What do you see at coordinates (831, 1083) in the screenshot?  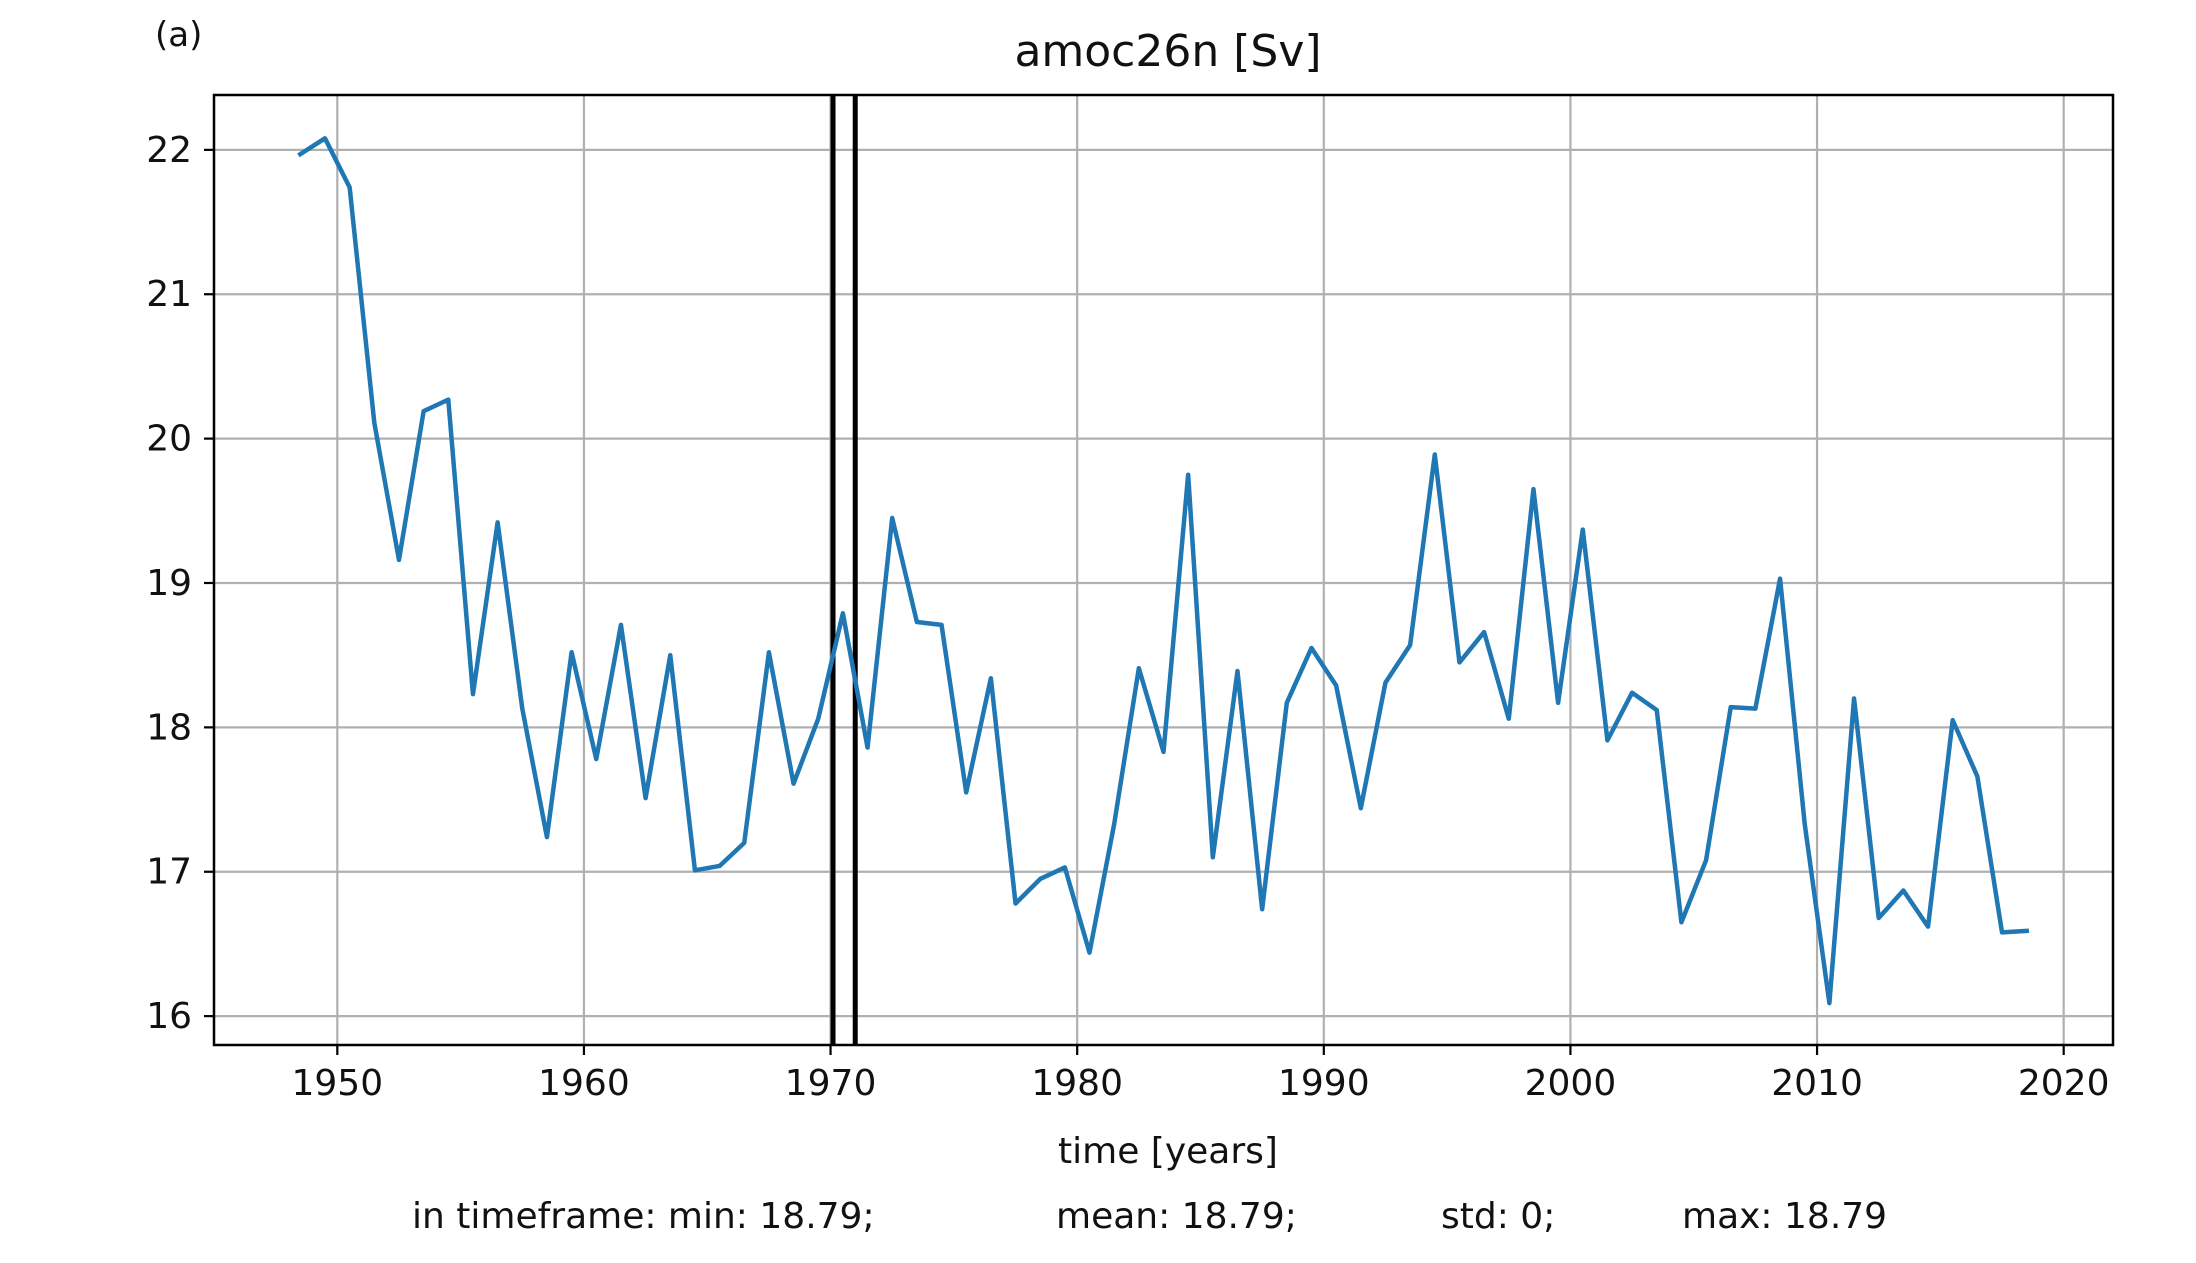 I see `x-tick-label: 1970` at bounding box center [831, 1083].